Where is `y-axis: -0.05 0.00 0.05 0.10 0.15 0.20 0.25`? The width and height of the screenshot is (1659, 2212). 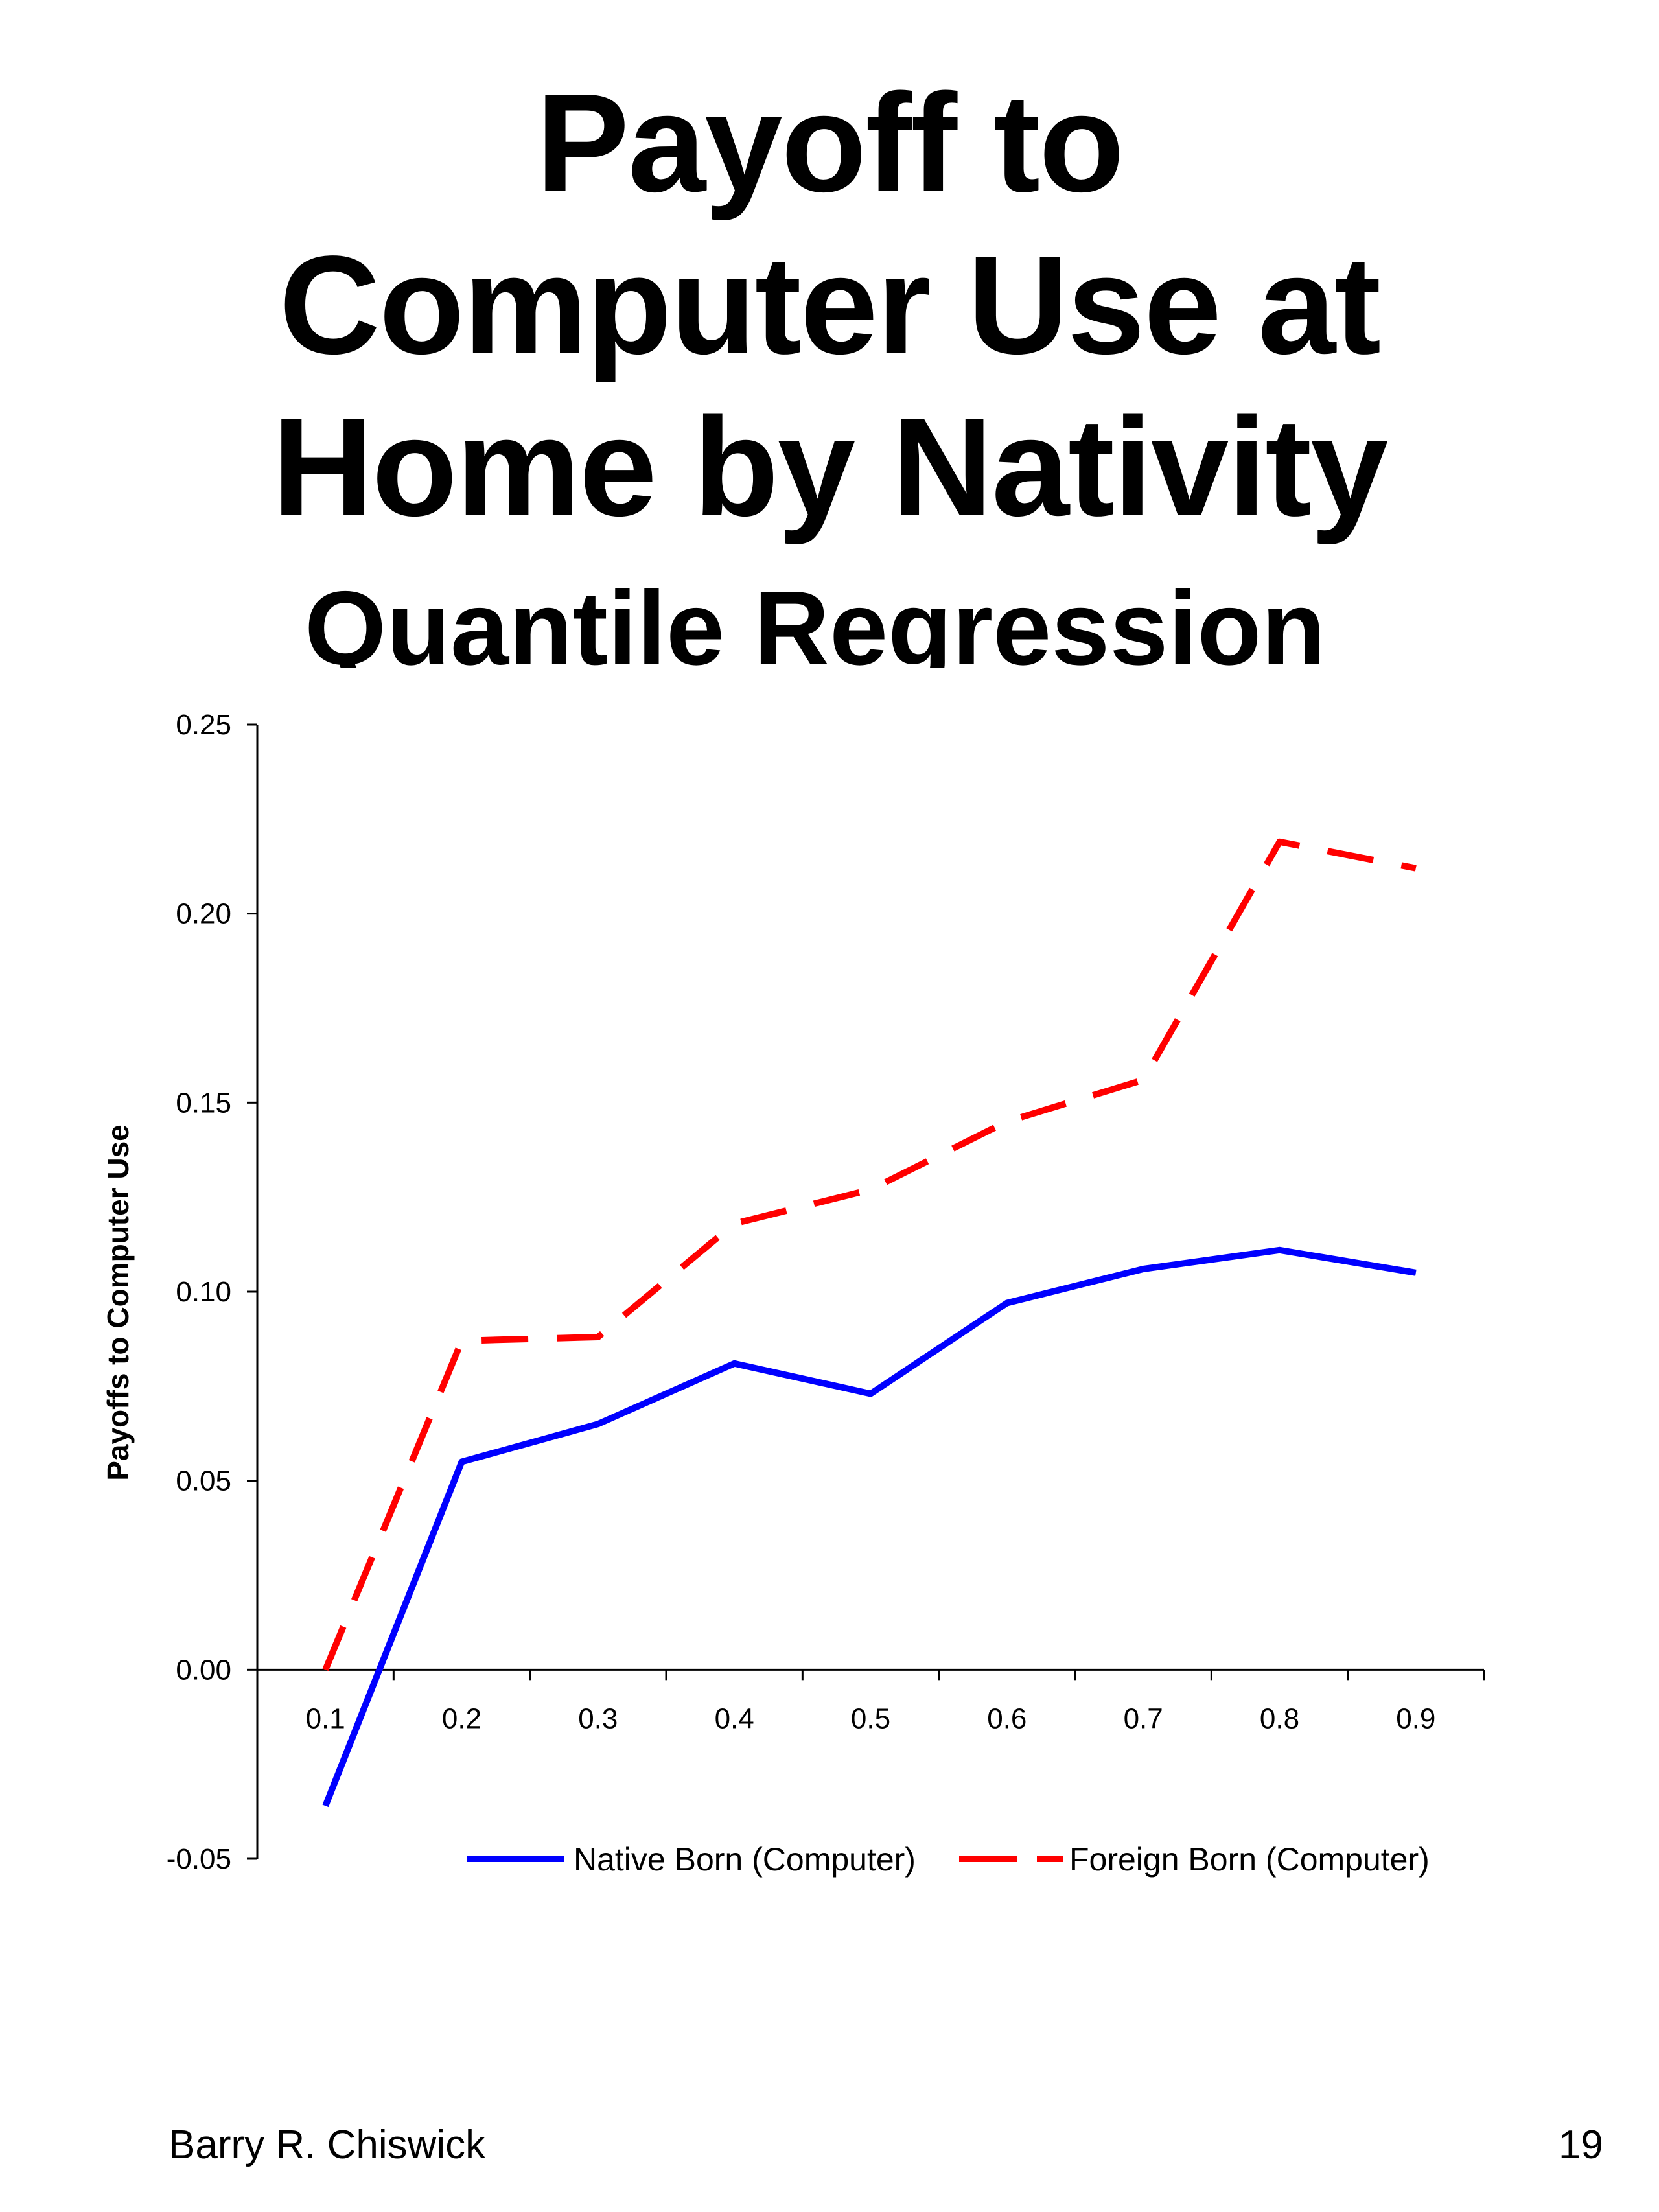
y-axis: -0.05 0.00 0.05 0.10 0.15 0.20 0.25 is located at coordinates (213, 1292).